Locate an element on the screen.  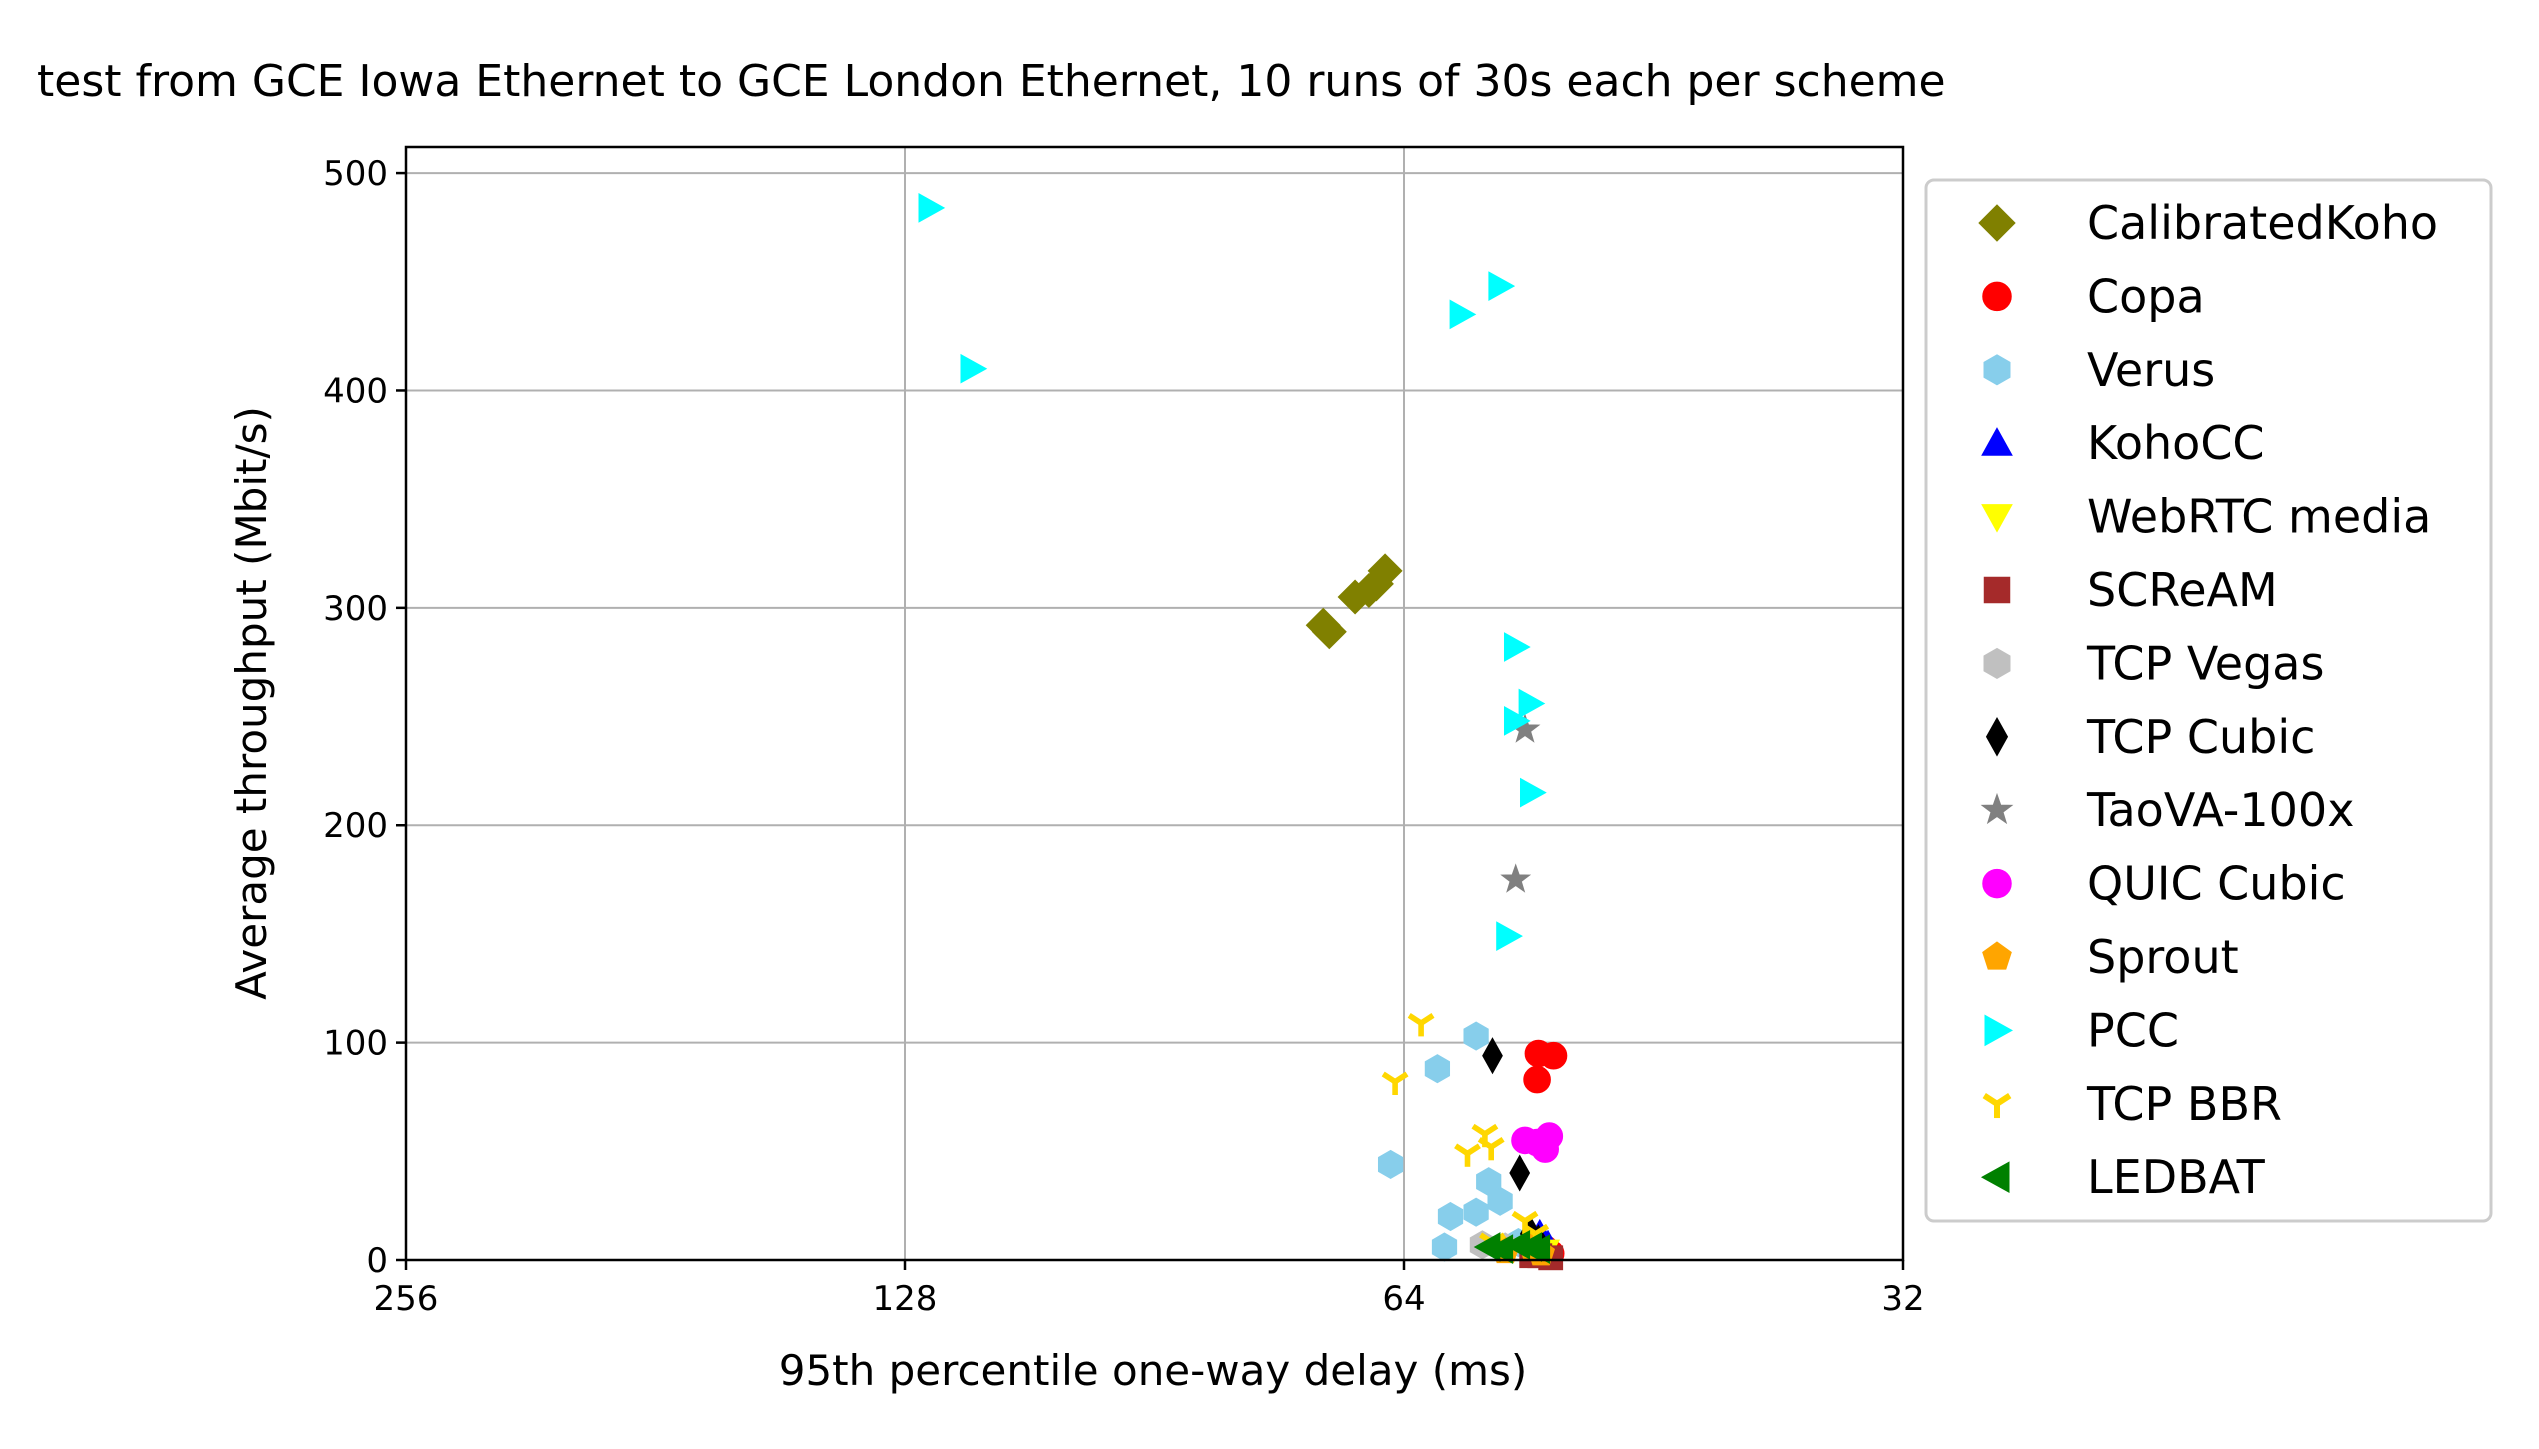
legend-entry-tcp-bbr: TCP BBR is located at coordinates (2132, 1104).